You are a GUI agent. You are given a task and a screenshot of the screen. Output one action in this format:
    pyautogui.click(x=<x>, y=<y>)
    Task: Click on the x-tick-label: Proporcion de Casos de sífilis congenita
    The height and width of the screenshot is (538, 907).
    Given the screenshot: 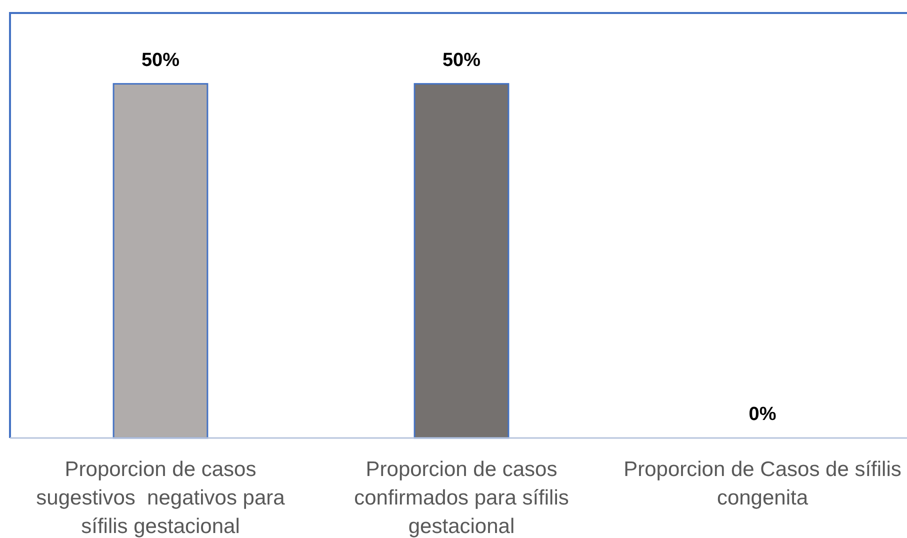 What is the action you would take?
    pyautogui.click(x=763, y=484)
    